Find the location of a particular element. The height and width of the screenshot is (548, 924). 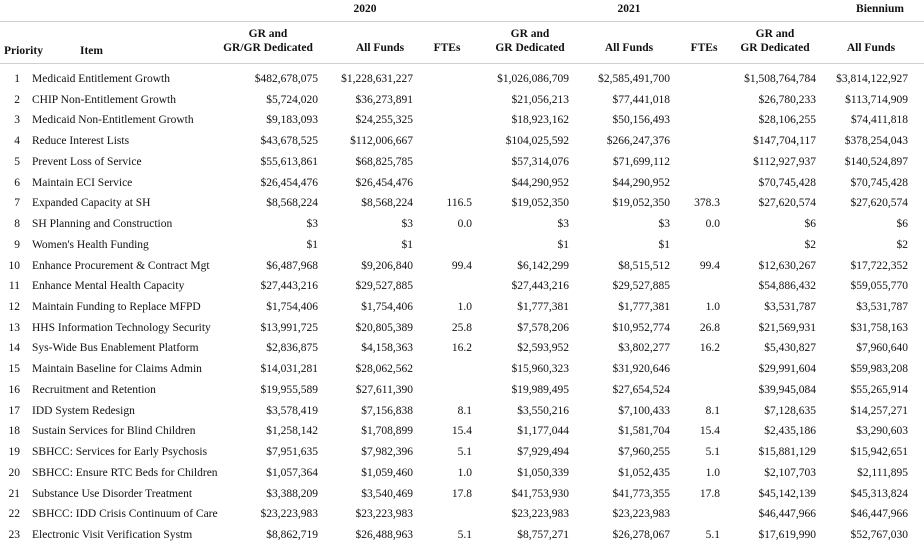

amount-cell: $41,773,355 is located at coordinates (641, 493).